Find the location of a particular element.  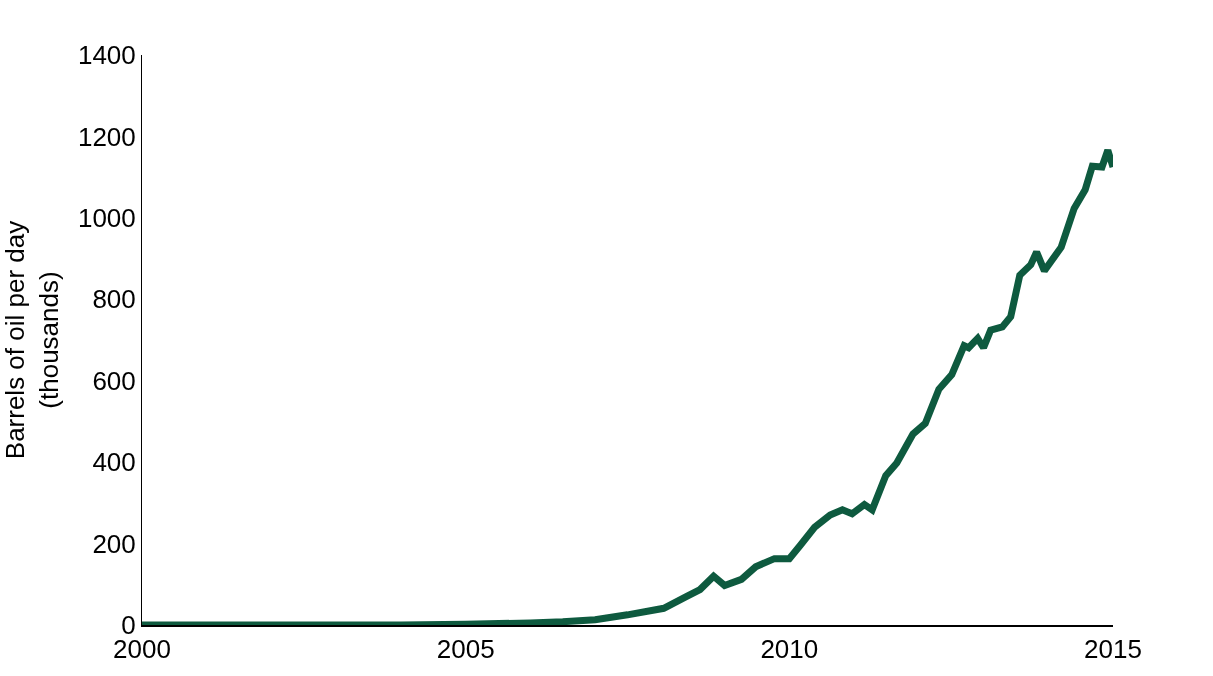

y-tick-label: 600 is located at coordinates (114, 380).